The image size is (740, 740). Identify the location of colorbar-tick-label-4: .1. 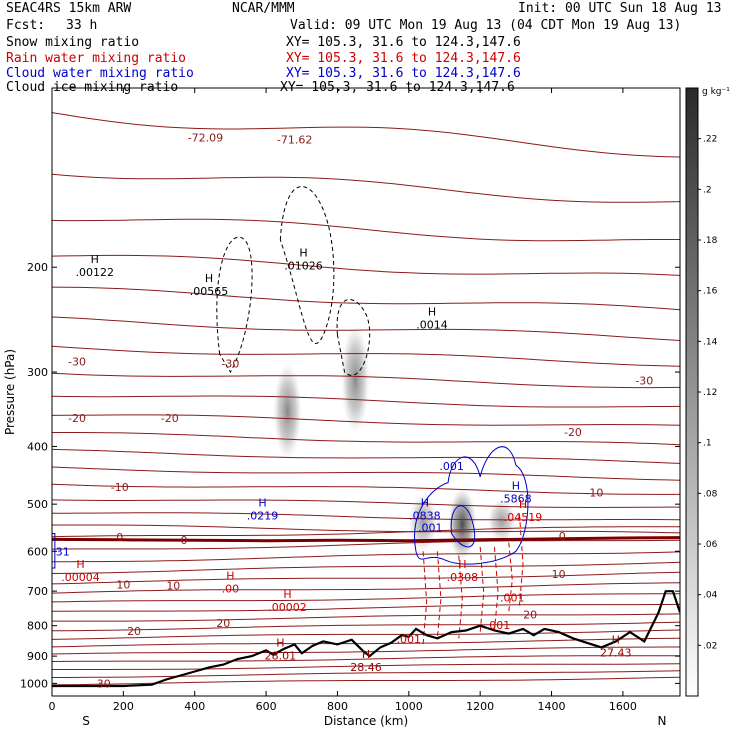
(707, 444).